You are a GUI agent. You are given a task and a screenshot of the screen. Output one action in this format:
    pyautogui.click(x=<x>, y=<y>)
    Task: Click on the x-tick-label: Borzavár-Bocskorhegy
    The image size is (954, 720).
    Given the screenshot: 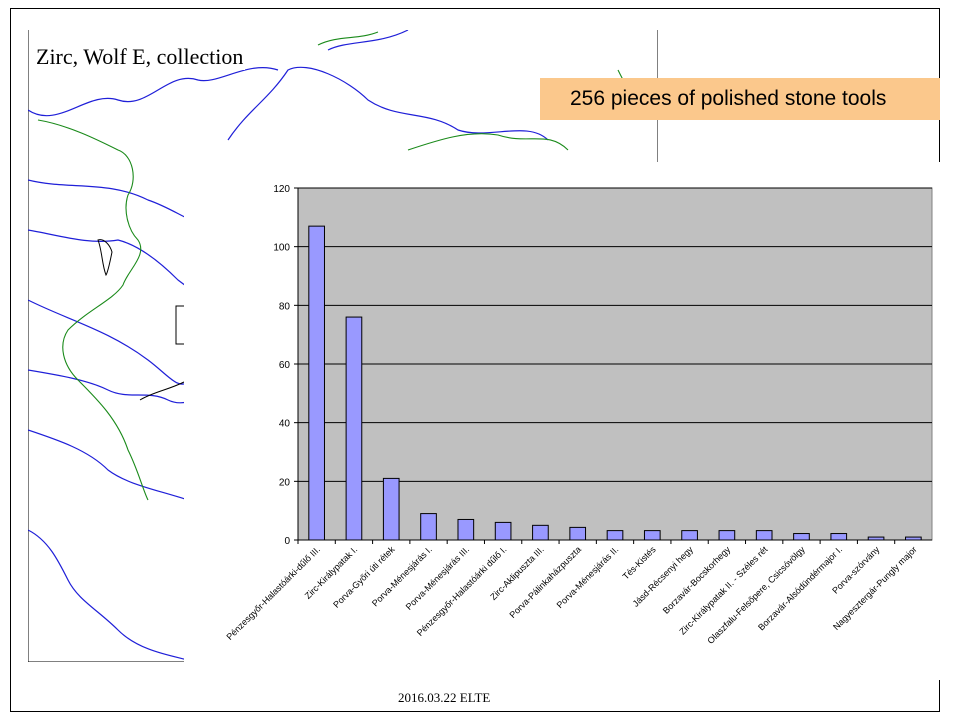 What is the action you would take?
    pyautogui.click(x=697, y=580)
    